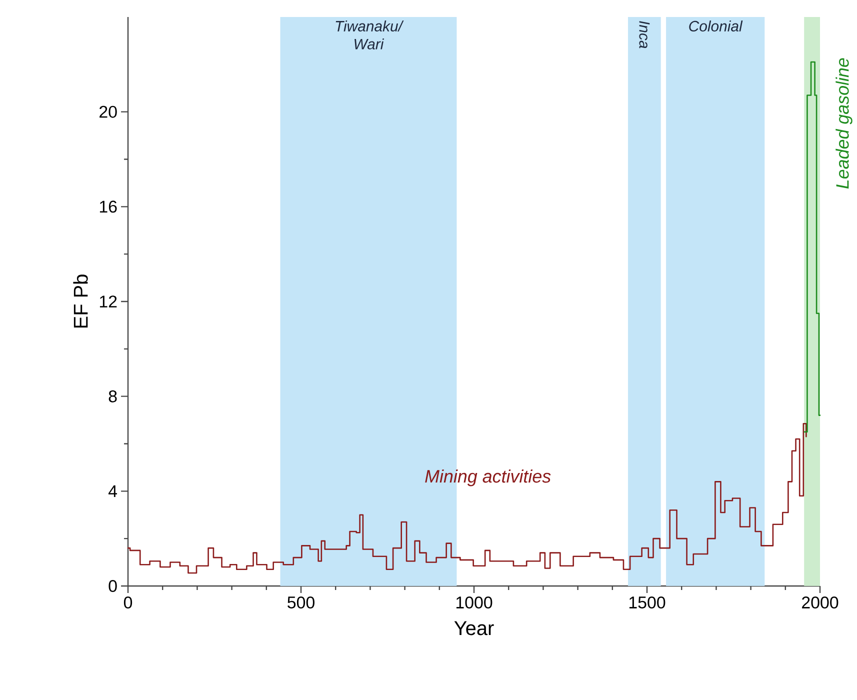 This screenshot has width=857, height=700. Describe the element at coordinates (370, 35) in the screenshot. I see `band-label: Tiwanaku/ Wari` at that location.